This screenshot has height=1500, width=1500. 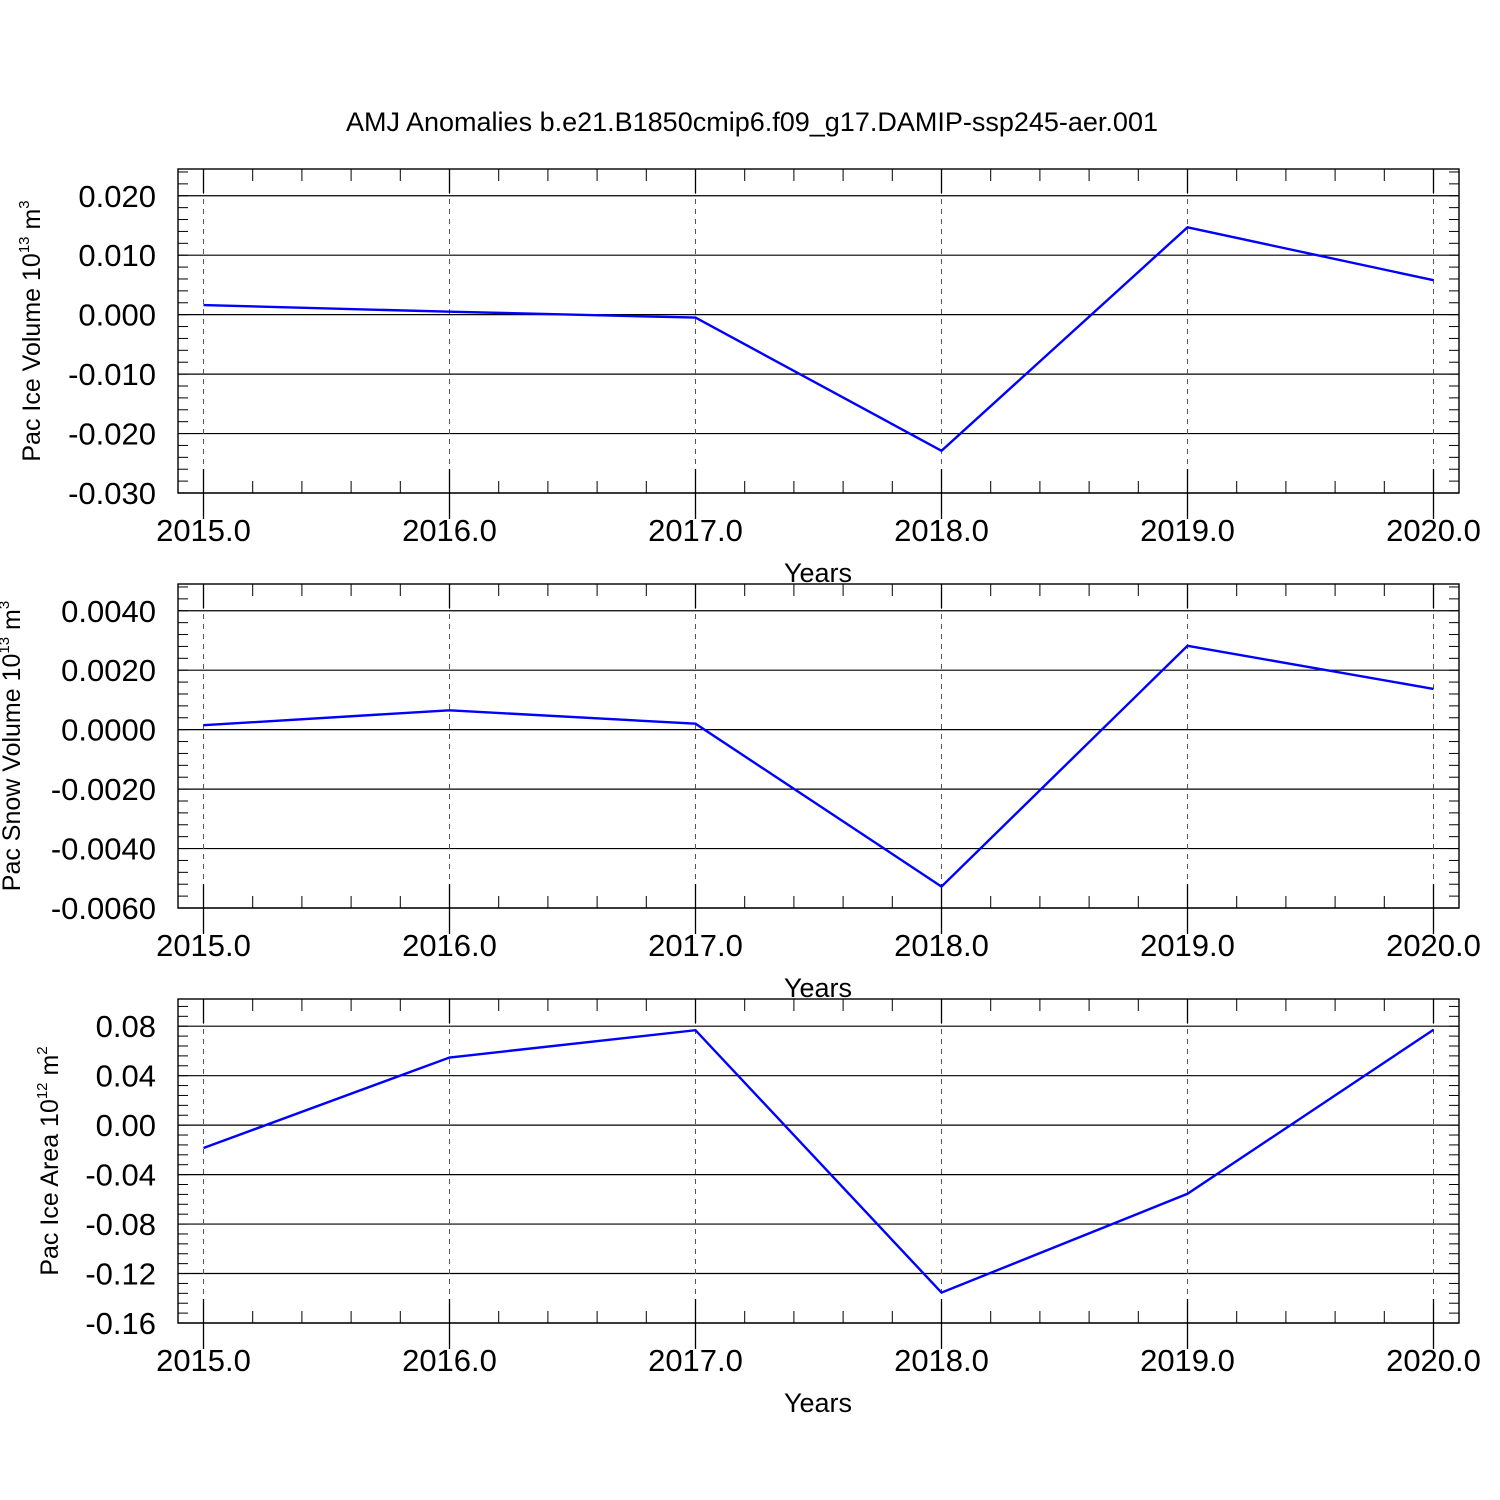 I want to click on y-tick-label: -0.0040, so click(x=103, y=849).